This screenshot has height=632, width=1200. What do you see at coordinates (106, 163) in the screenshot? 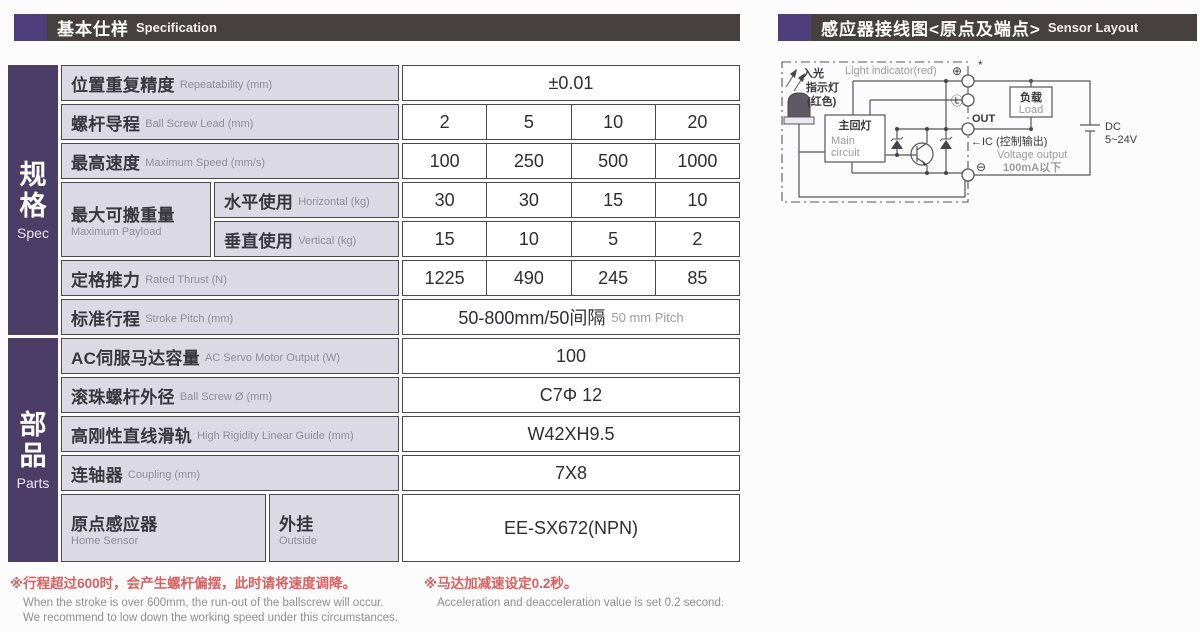
I see `row-label-cn: 最高速度` at bounding box center [106, 163].